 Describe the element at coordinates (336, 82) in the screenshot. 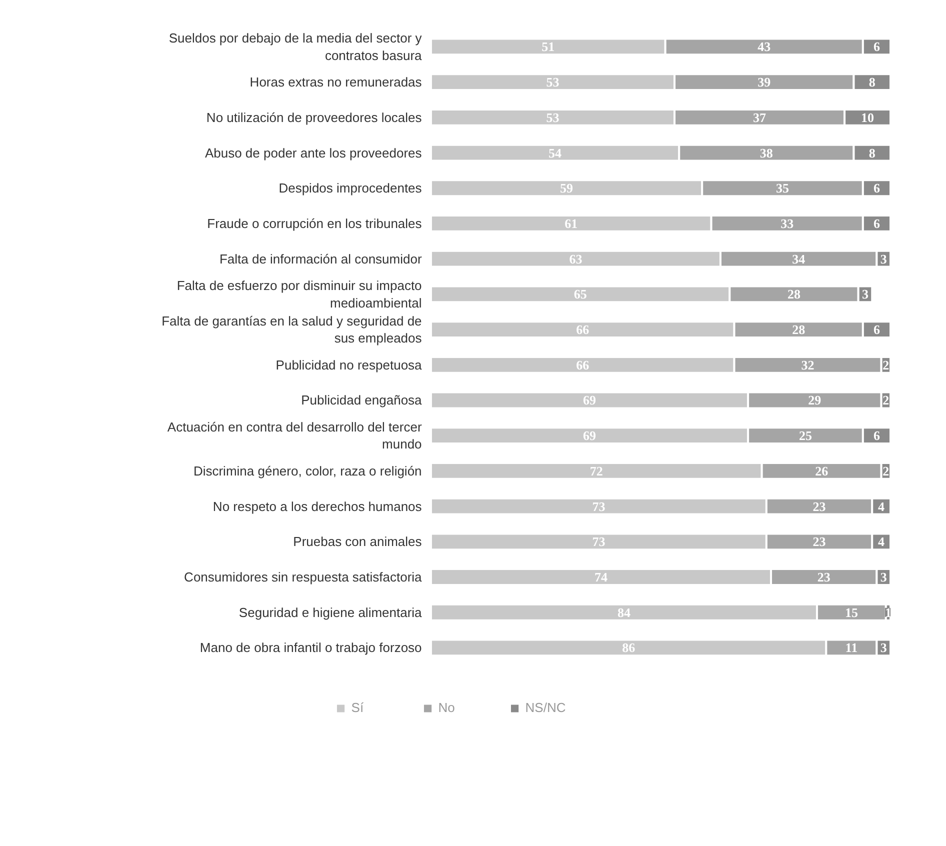

I see `y-tick-label: Horas extras no remuneradas` at that location.